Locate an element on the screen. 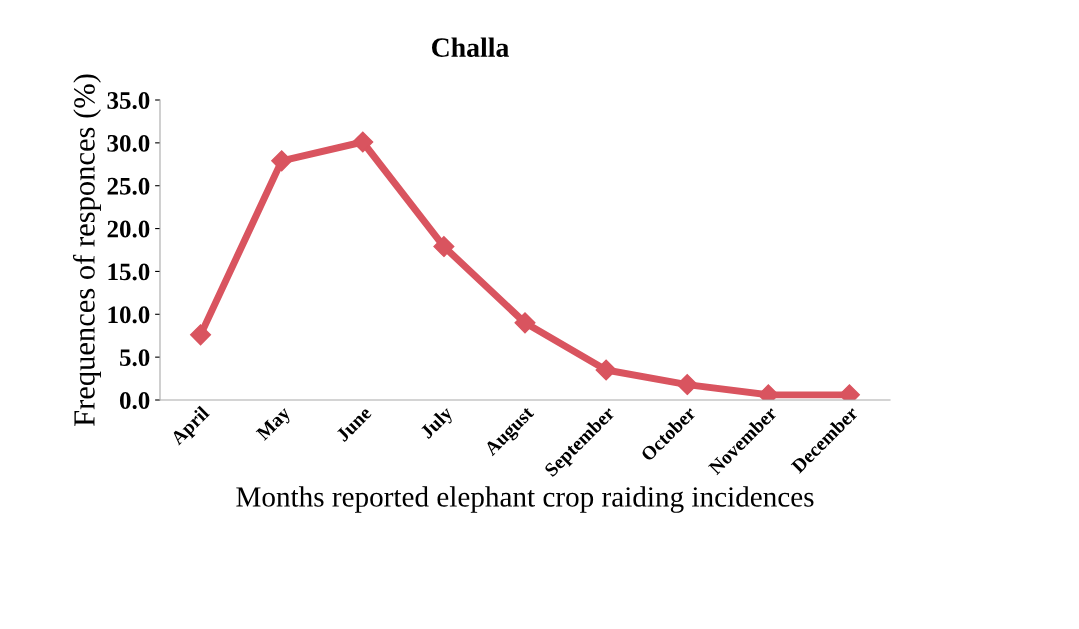 This screenshot has height=629, width=1079. x-axis-title: Months reported elephant crop raiding incidences is located at coordinates (525, 499).